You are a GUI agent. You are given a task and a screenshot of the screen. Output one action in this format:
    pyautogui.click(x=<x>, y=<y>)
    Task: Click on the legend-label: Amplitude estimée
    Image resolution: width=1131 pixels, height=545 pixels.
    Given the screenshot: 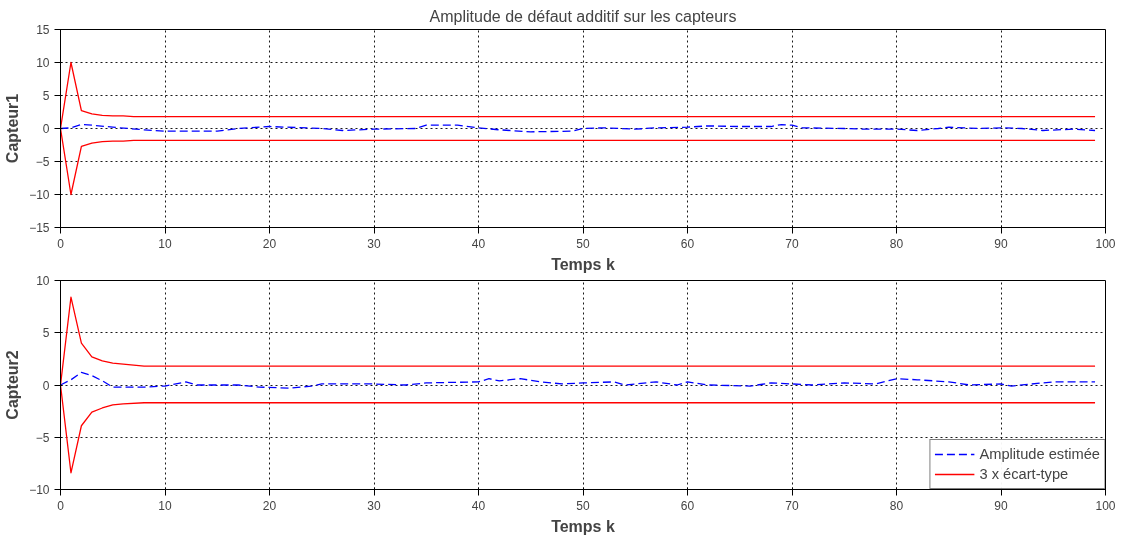 What is the action you would take?
    pyautogui.click(x=1039, y=454)
    